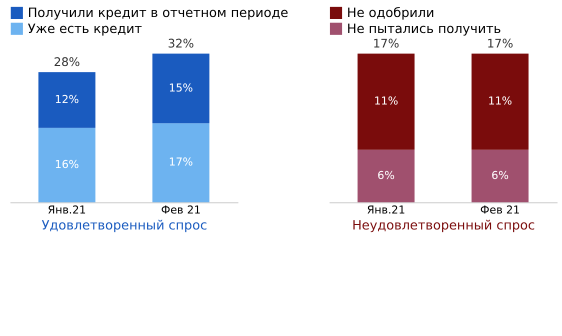  I want to click on data-label: 16%, so click(67, 165).